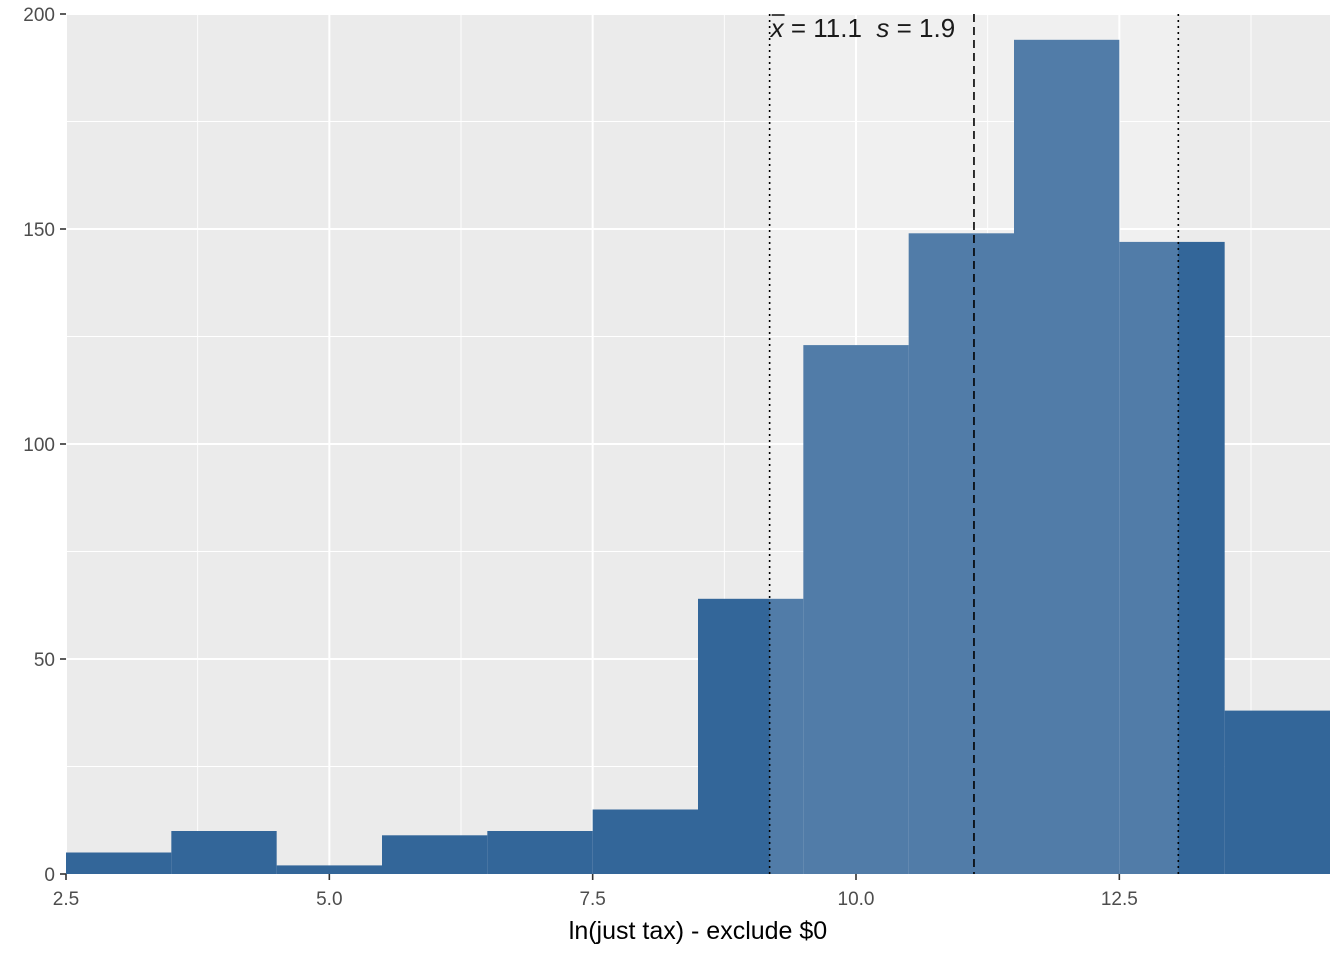 The width and height of the screenshot is (1344, 960). Describe the element at coordinates (39, 230) in the screenshot. I see `y-tick-label: 150` at that location.